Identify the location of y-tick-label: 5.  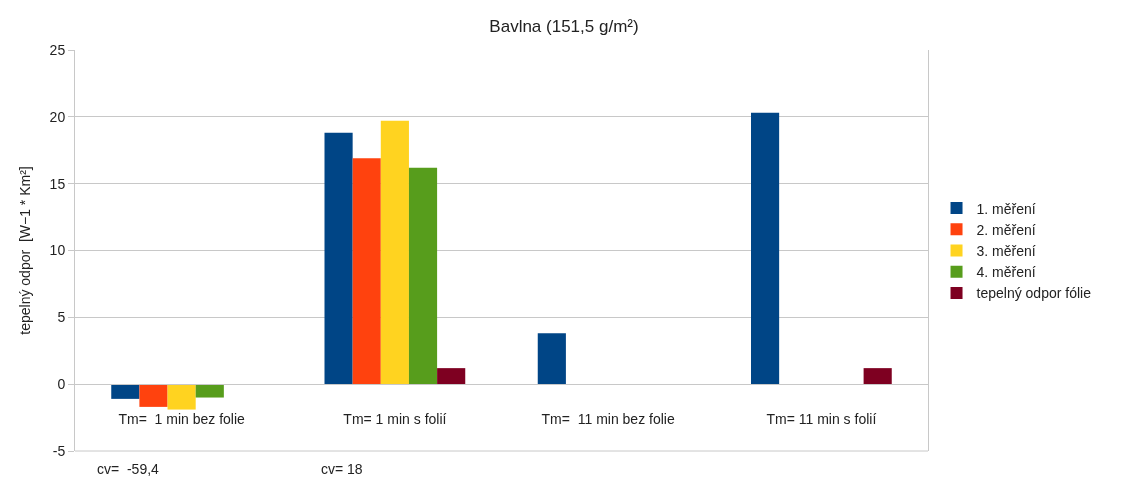
(61, 317).